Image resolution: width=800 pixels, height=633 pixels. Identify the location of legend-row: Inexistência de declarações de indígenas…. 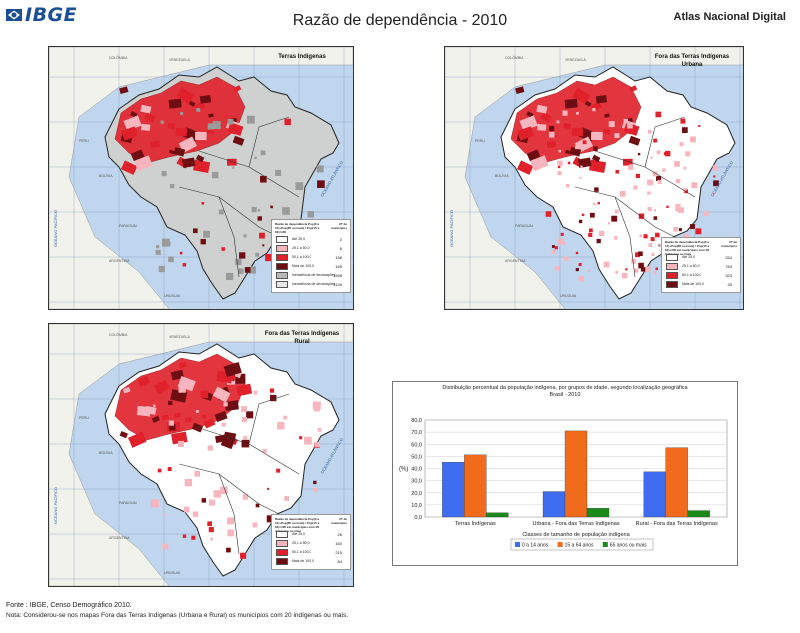
(311, 284).